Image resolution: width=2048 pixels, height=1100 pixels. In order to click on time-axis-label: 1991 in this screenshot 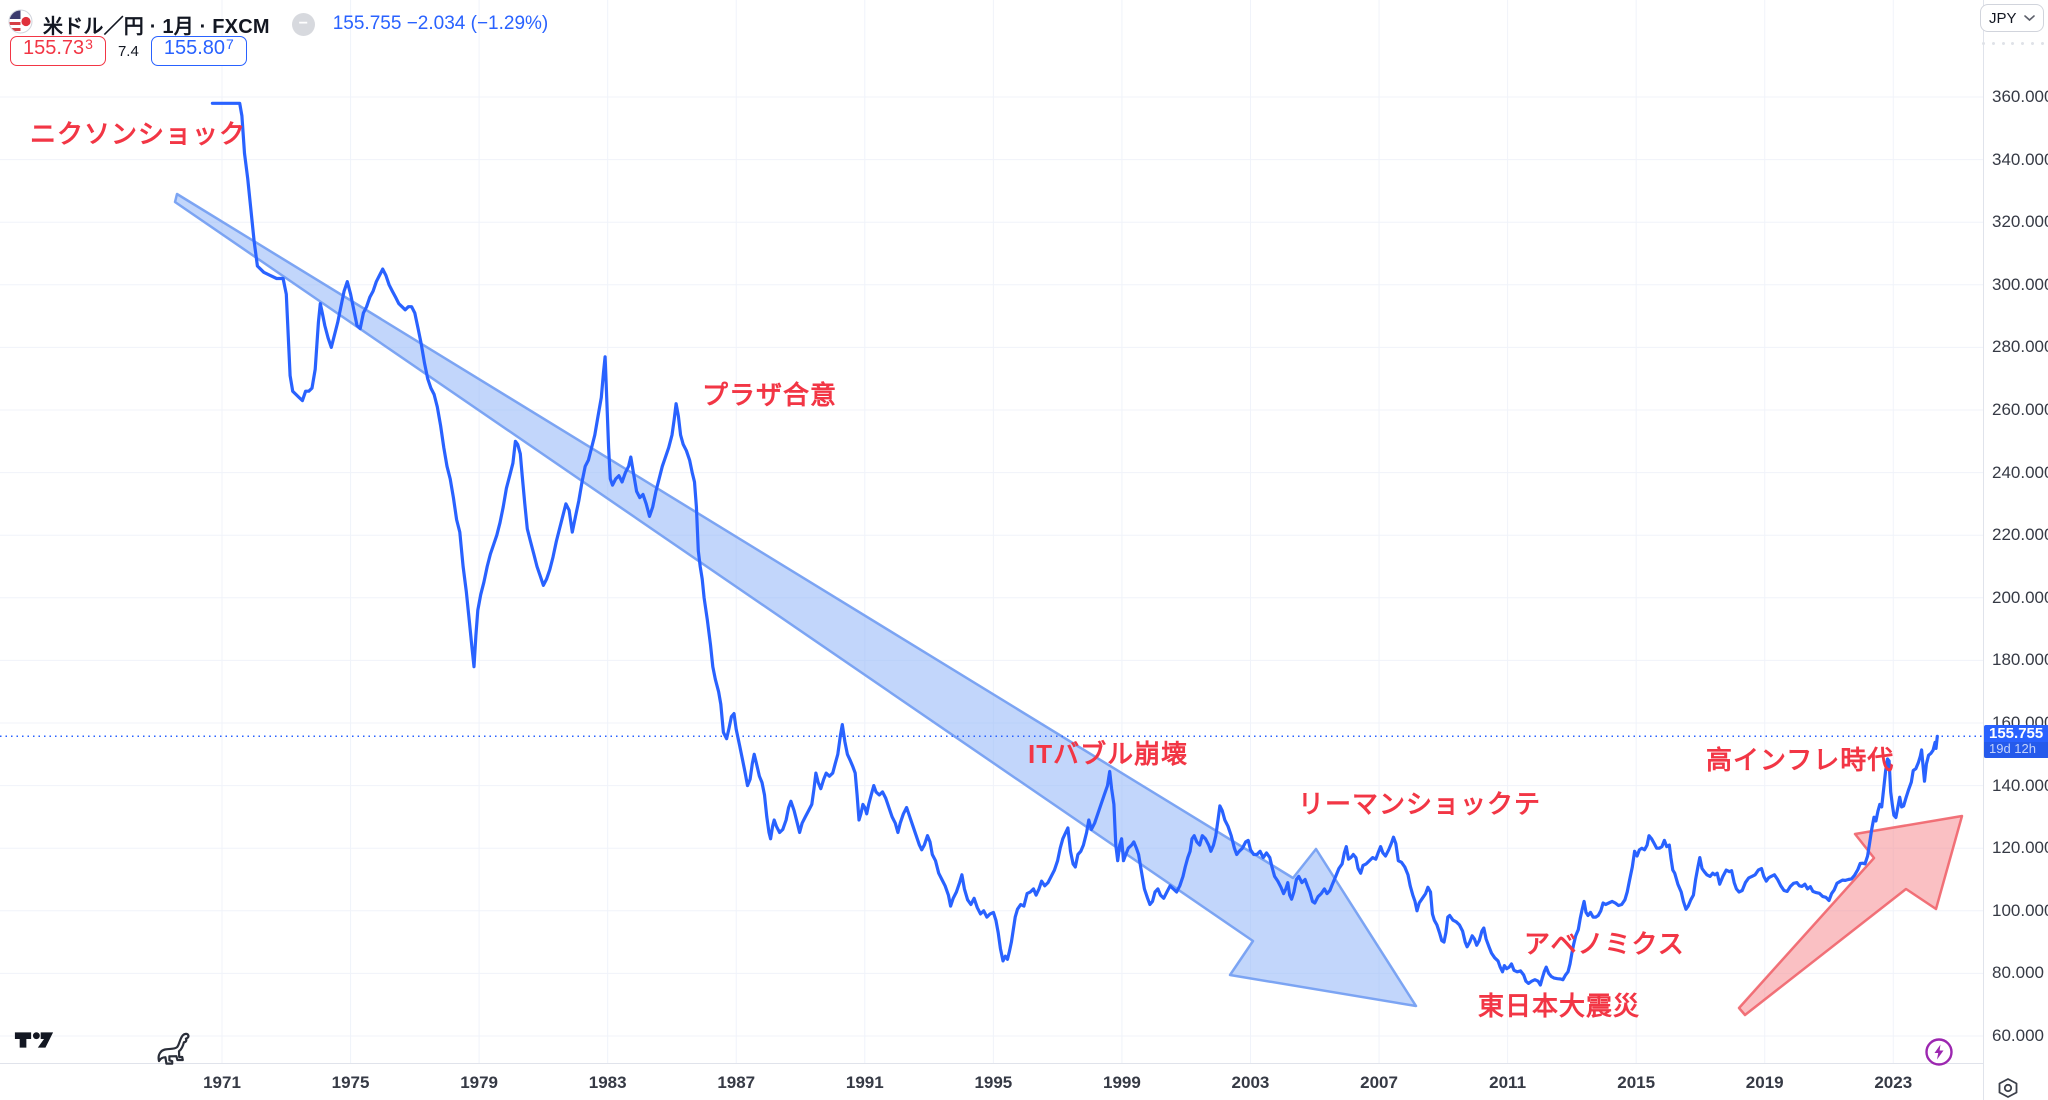, I will do `click(864, 1082)`.